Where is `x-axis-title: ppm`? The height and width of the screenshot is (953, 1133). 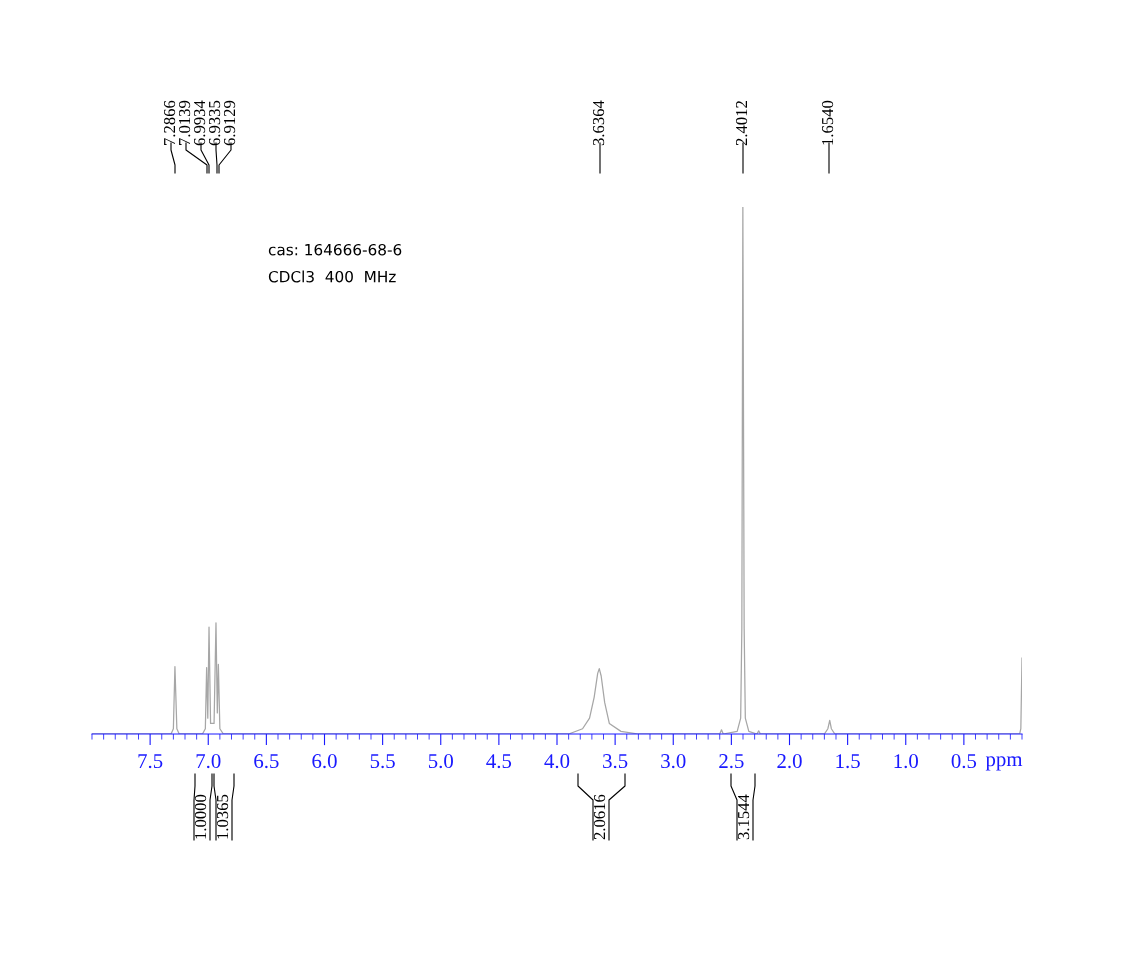
x-axis-title: ppm is located at coordinates (1004, 763).